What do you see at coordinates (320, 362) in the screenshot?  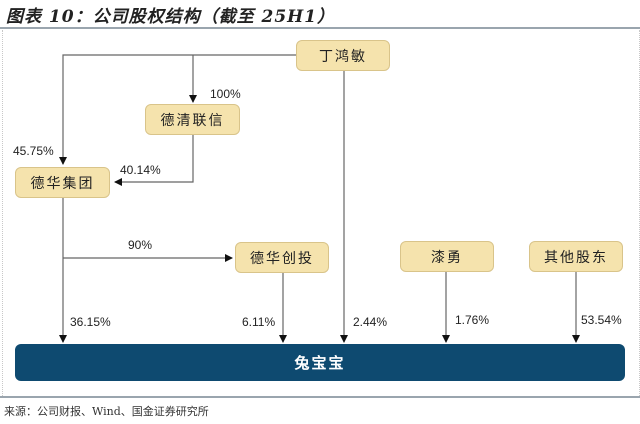 I see `node-tubaobao: 兔宝宝` at bounding box center [320, 362].